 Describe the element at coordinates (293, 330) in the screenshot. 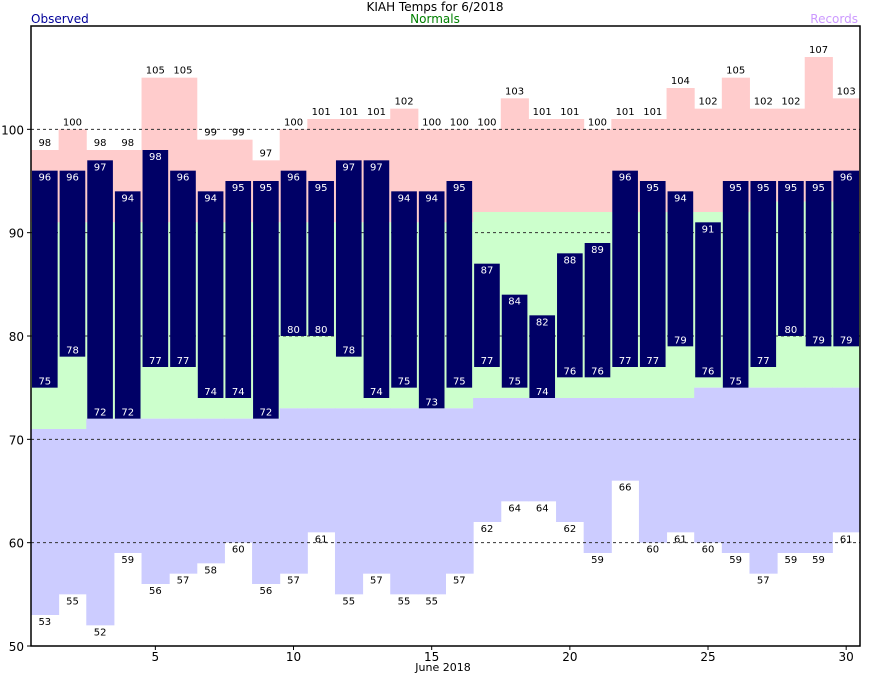

I see `observed-low-label: 80` at that location.